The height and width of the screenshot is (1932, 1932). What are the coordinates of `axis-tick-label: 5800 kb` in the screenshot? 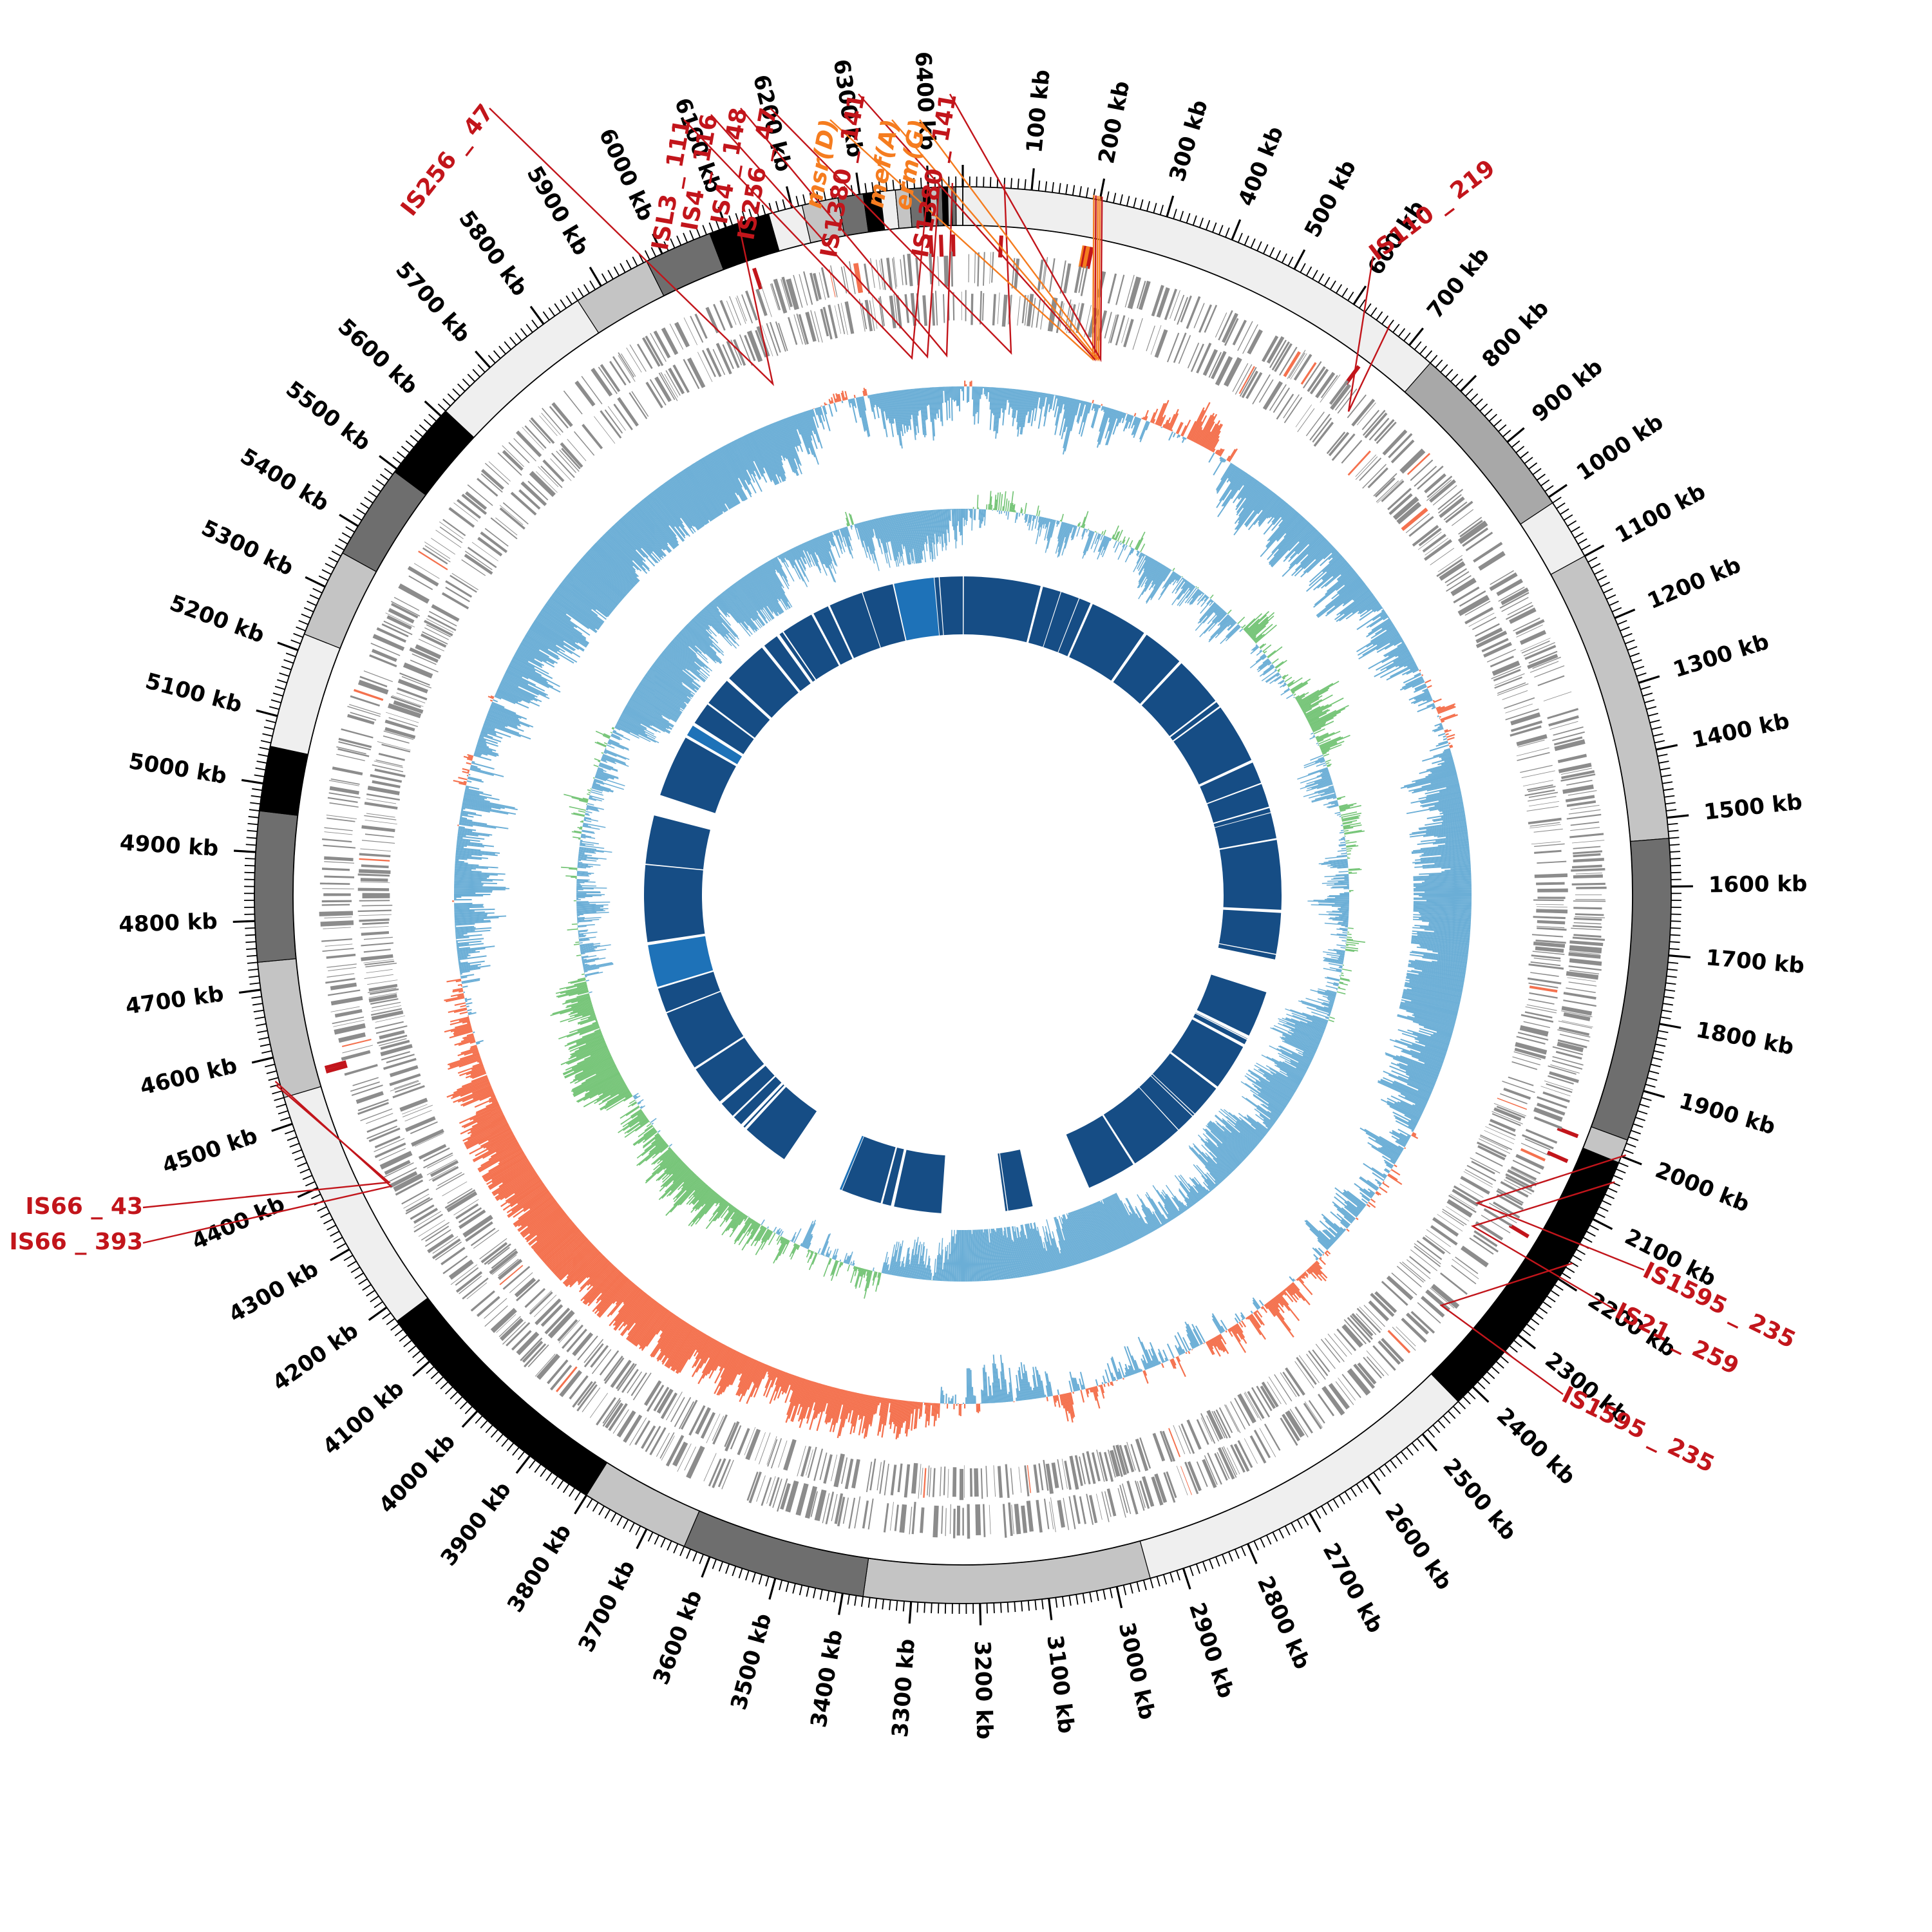 It's located at (493, 254).